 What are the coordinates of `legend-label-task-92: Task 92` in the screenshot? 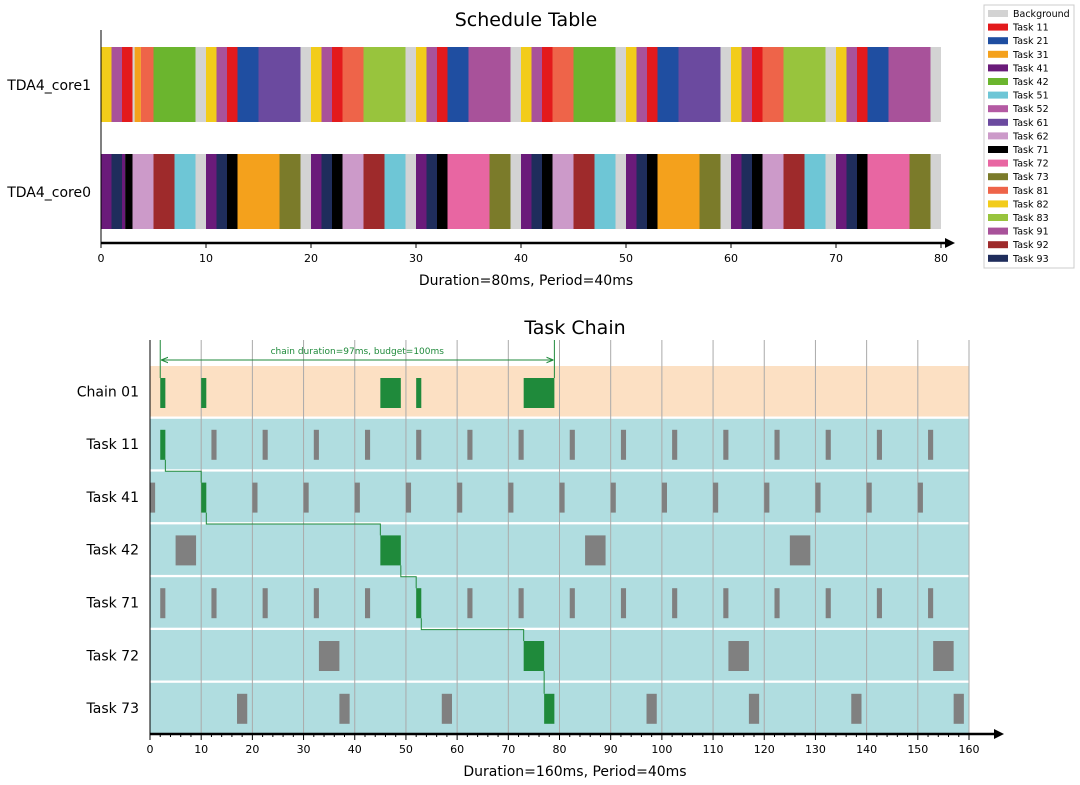 It's located at (1030, 245).